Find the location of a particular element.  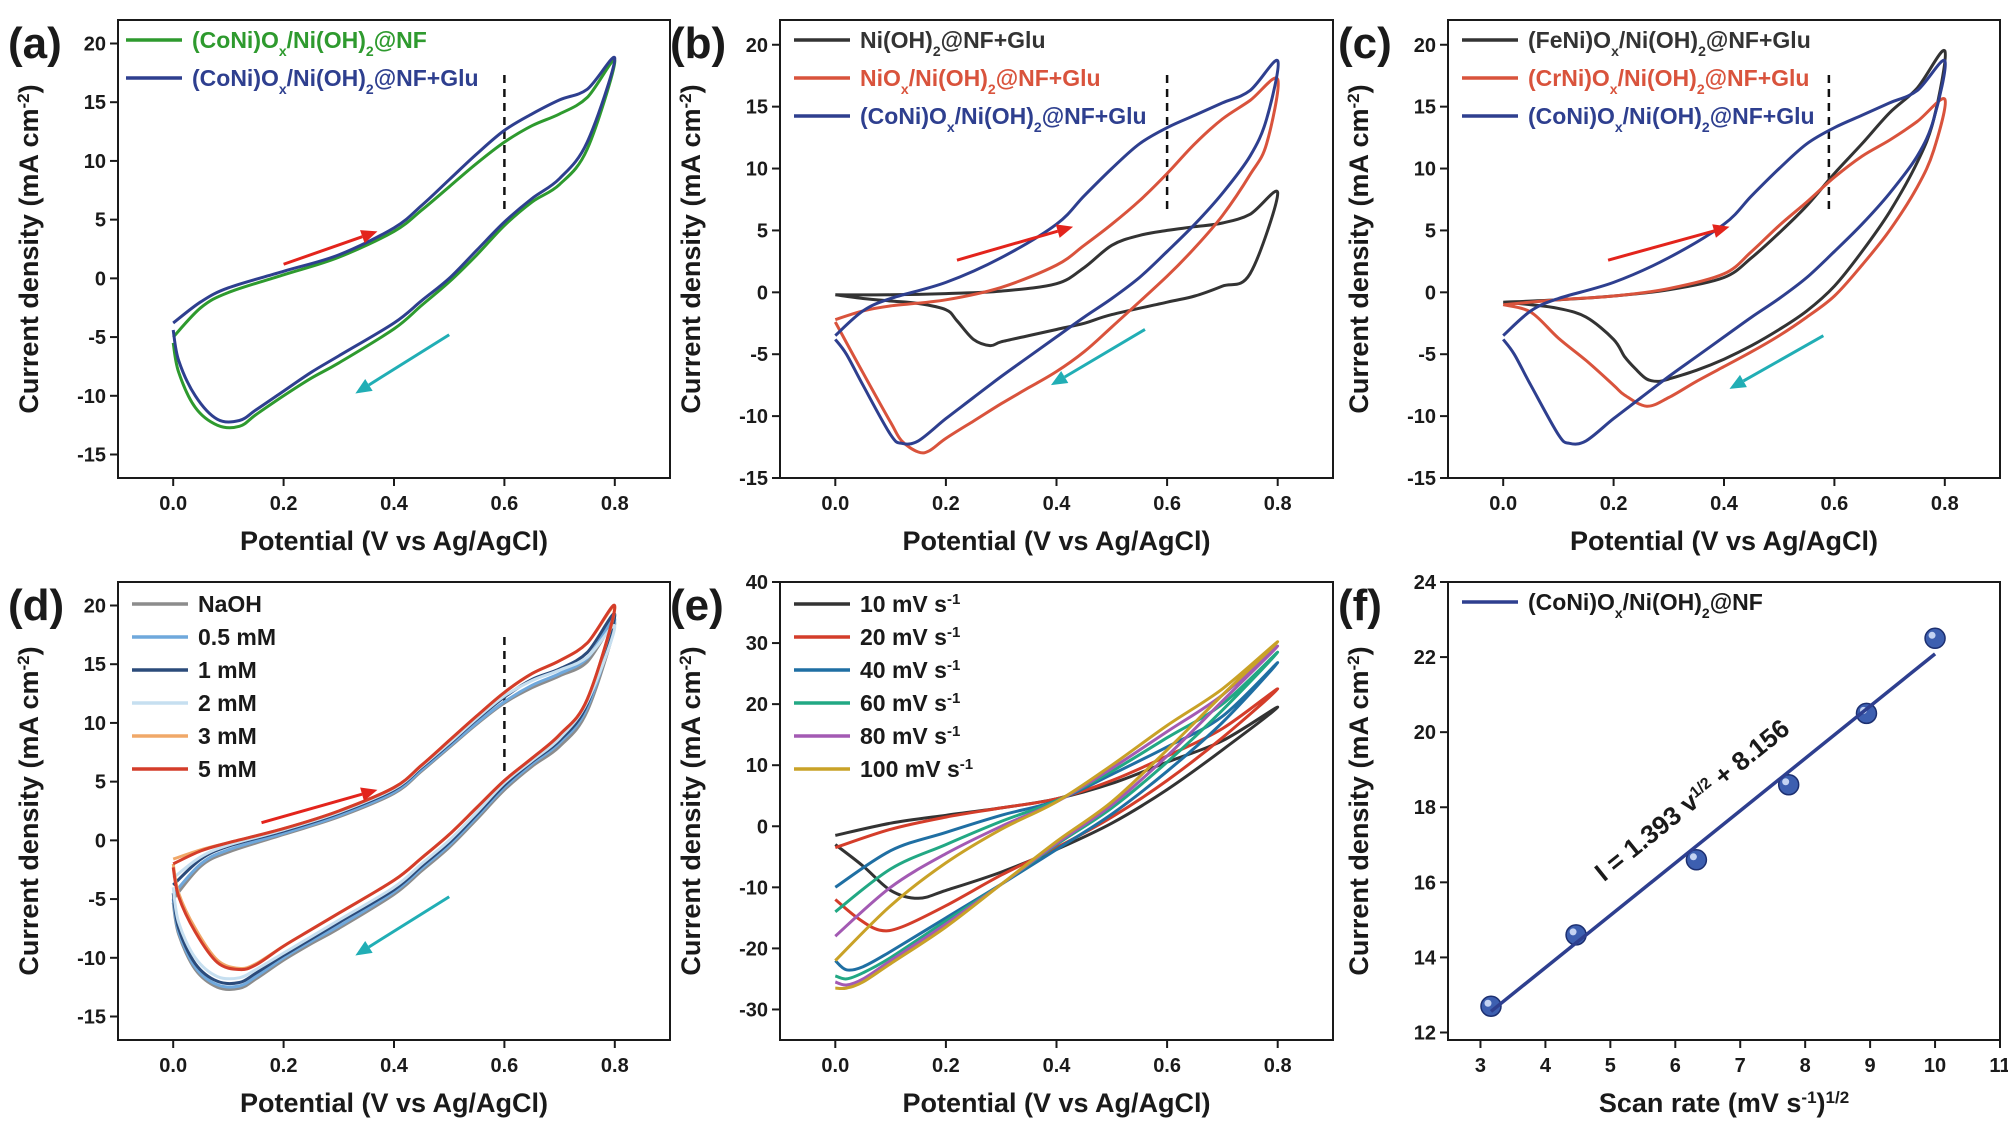

legend-label: 0.5 mM is located at coordinates (237, 637).